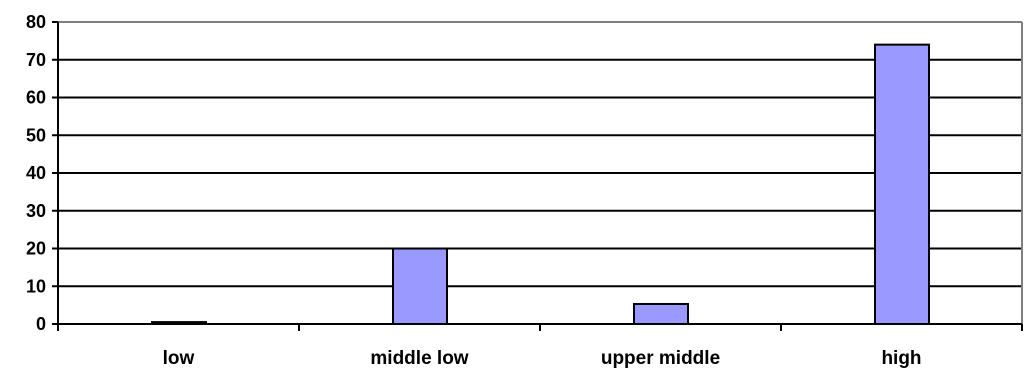 The height and width of the screenshot is (376, 1030). I want to click on y-tick-label: 10, so click(36, 286).